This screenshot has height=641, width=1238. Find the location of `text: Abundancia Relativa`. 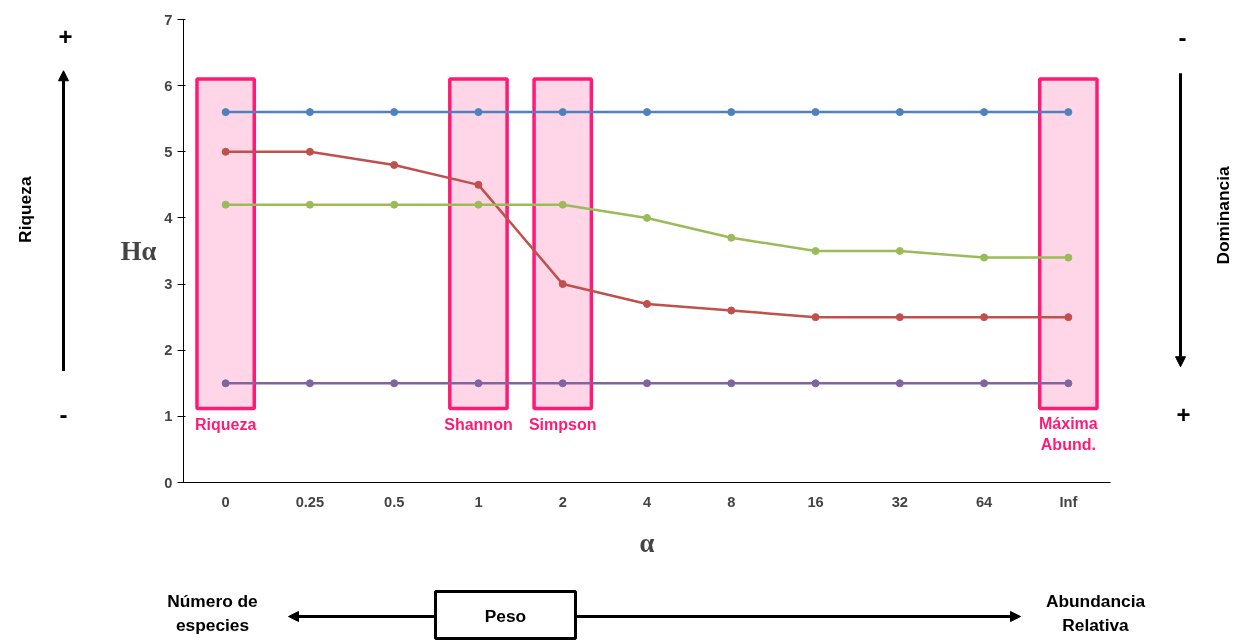

text: Abundancia Relativa is located at coordinates (1095, 612).